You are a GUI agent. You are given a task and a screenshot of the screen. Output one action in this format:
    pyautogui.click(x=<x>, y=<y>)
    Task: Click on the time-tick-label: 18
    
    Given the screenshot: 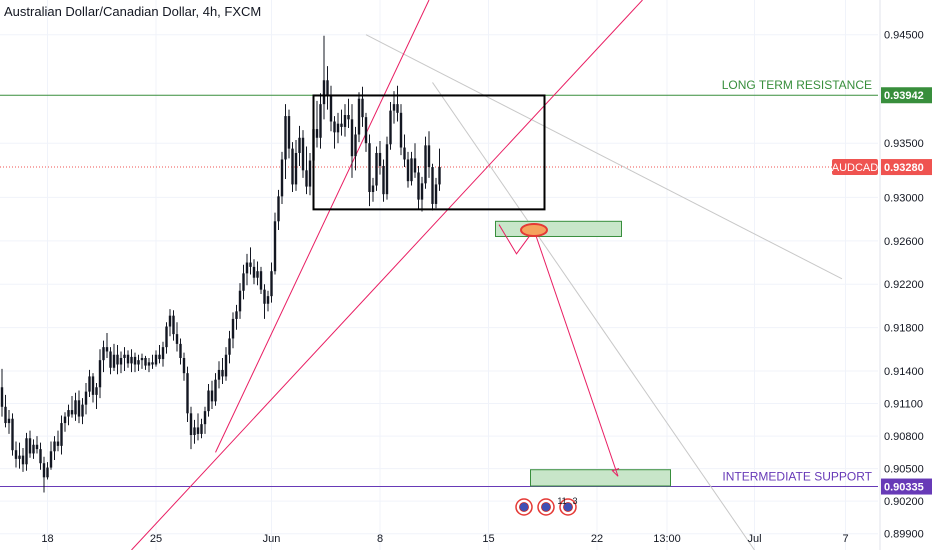 What is the action you would take?
    pyautogui.click(x=47, y=539)
    